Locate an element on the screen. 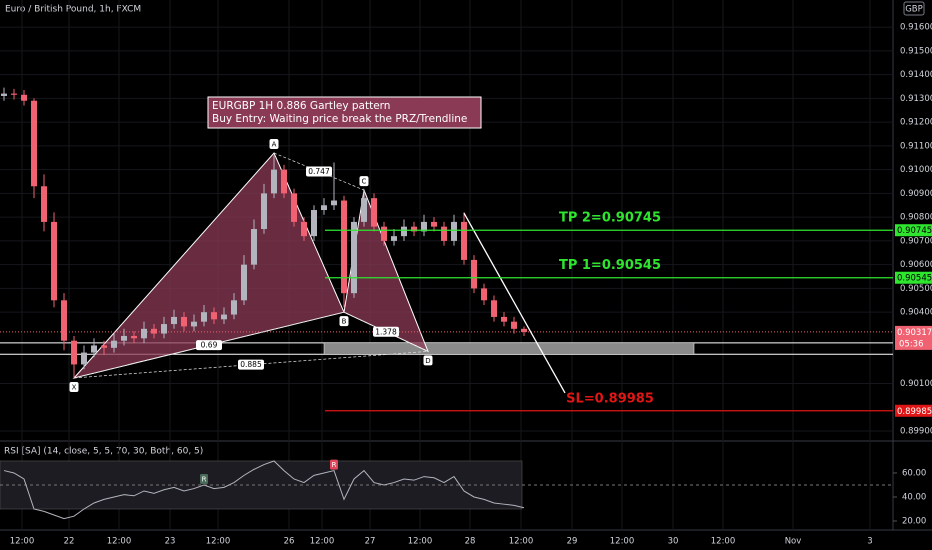 This screenshot has width=932, height=550. level-label: TP 1=0.90545 is located at coordinates (610, 265).